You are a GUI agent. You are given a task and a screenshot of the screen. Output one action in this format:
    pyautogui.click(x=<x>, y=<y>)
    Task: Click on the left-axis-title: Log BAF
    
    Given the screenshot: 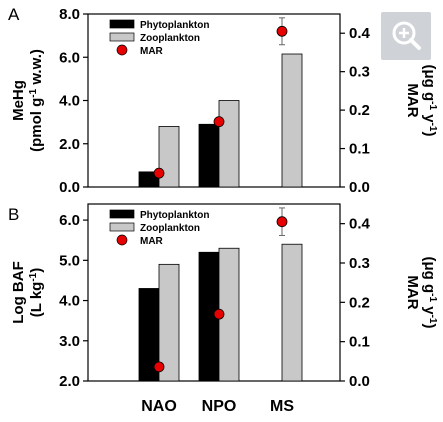 What is the action you would take?
    pyautogui.click(x=18, y=292)
    